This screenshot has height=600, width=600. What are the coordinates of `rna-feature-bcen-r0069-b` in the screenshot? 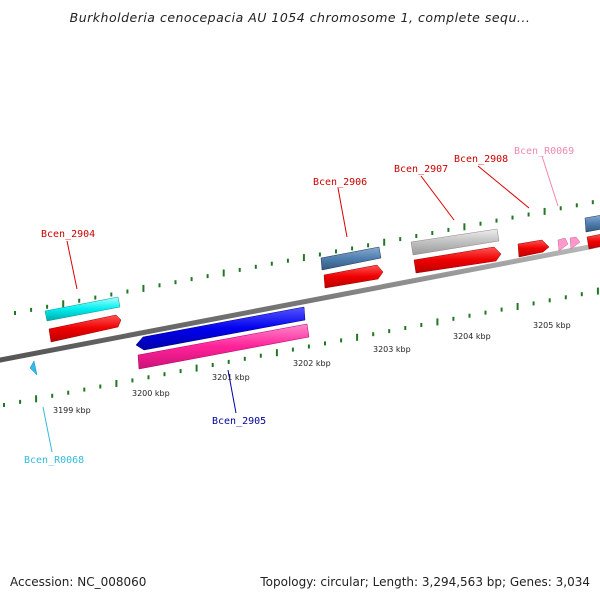 It's located at (575, 243).